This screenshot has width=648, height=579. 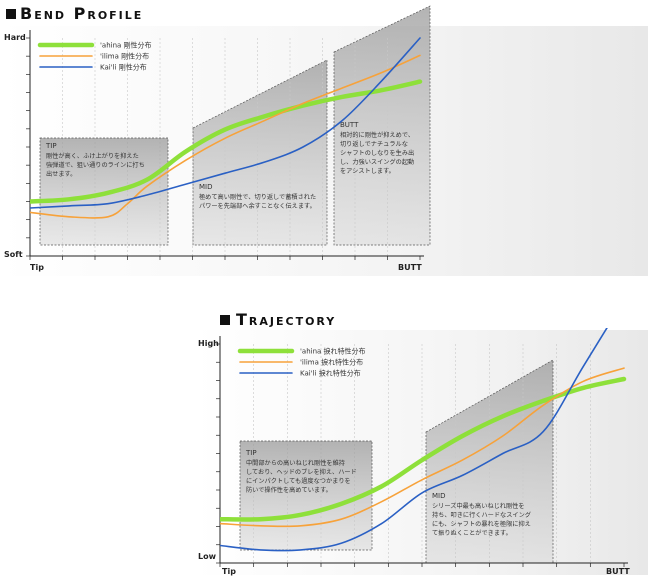 What do you see at coordinates (123, 67) in the screenshot?
I see `legend-label: Kai'li 剛性分布` at bounding box center [123, 67].